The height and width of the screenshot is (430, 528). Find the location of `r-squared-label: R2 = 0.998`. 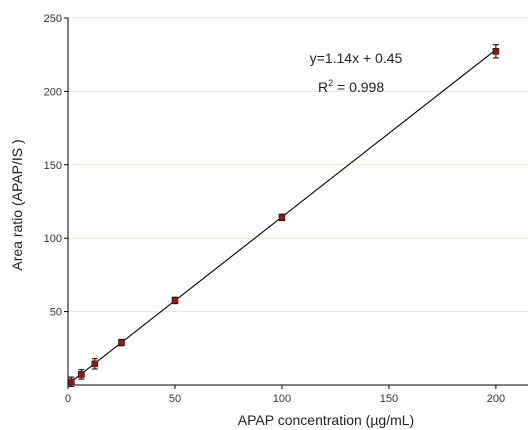

r-squared-label: R2 = 0.998 is located at coordinates (351, 86).